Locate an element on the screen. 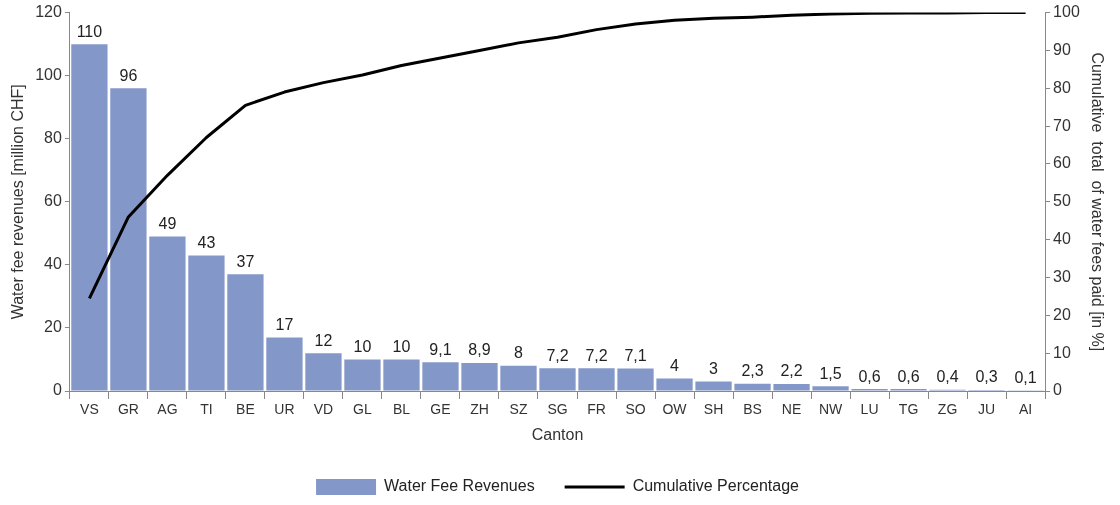 Image resolution: width=1120 pixels, height=505 pixels. y-tick-label: 120 is located at coordinates (48, 12).